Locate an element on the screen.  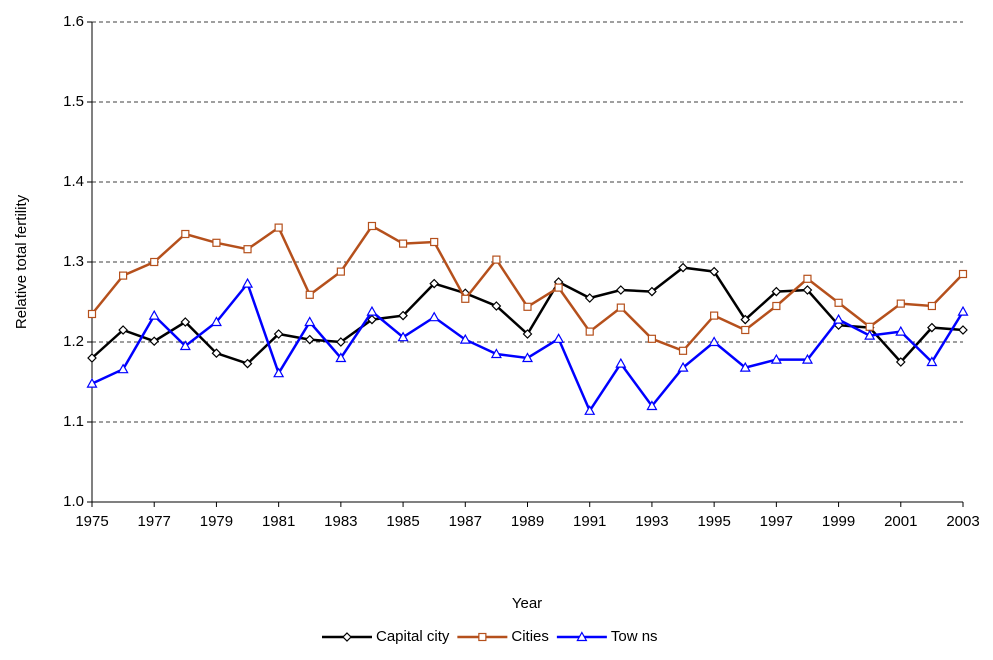
x-axis-label: Year is located at coordinates (527, 603).